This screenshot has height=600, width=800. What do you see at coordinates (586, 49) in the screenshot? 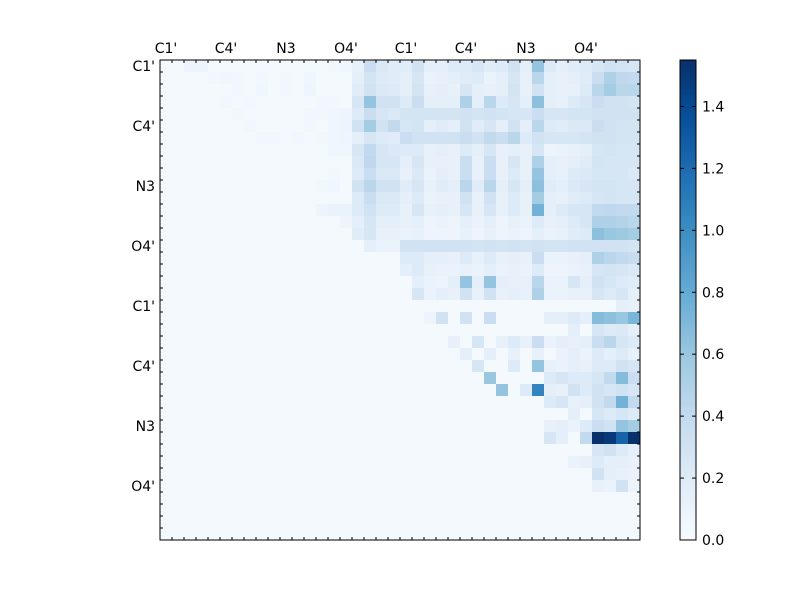
I see `x-tick-label: O4'` at bounding box center [586, 49].